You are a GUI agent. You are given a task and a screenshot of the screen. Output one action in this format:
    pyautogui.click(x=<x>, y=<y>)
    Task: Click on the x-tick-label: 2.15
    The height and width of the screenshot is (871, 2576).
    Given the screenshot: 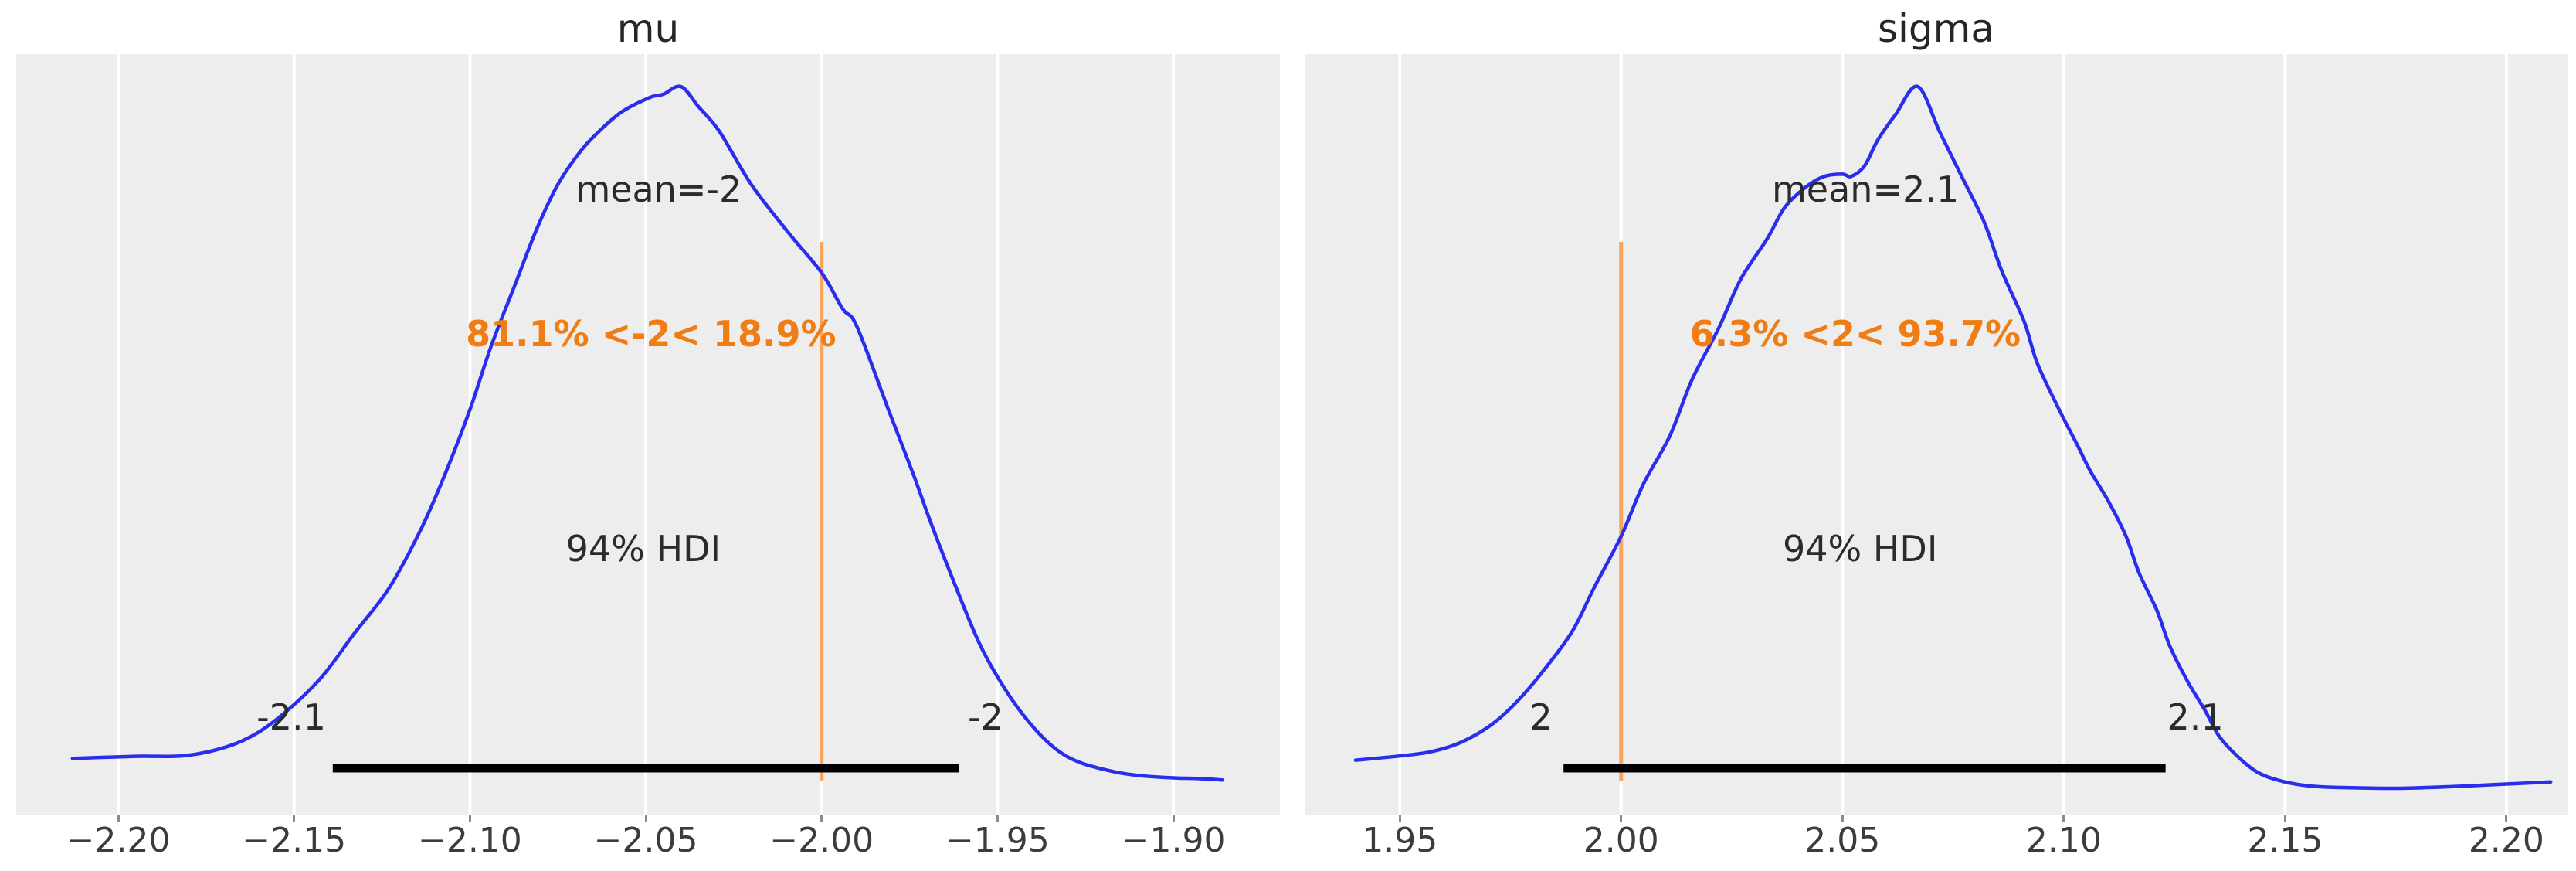 What is the action you would take?
    pyautogui.click(x=2285, y=841)
    